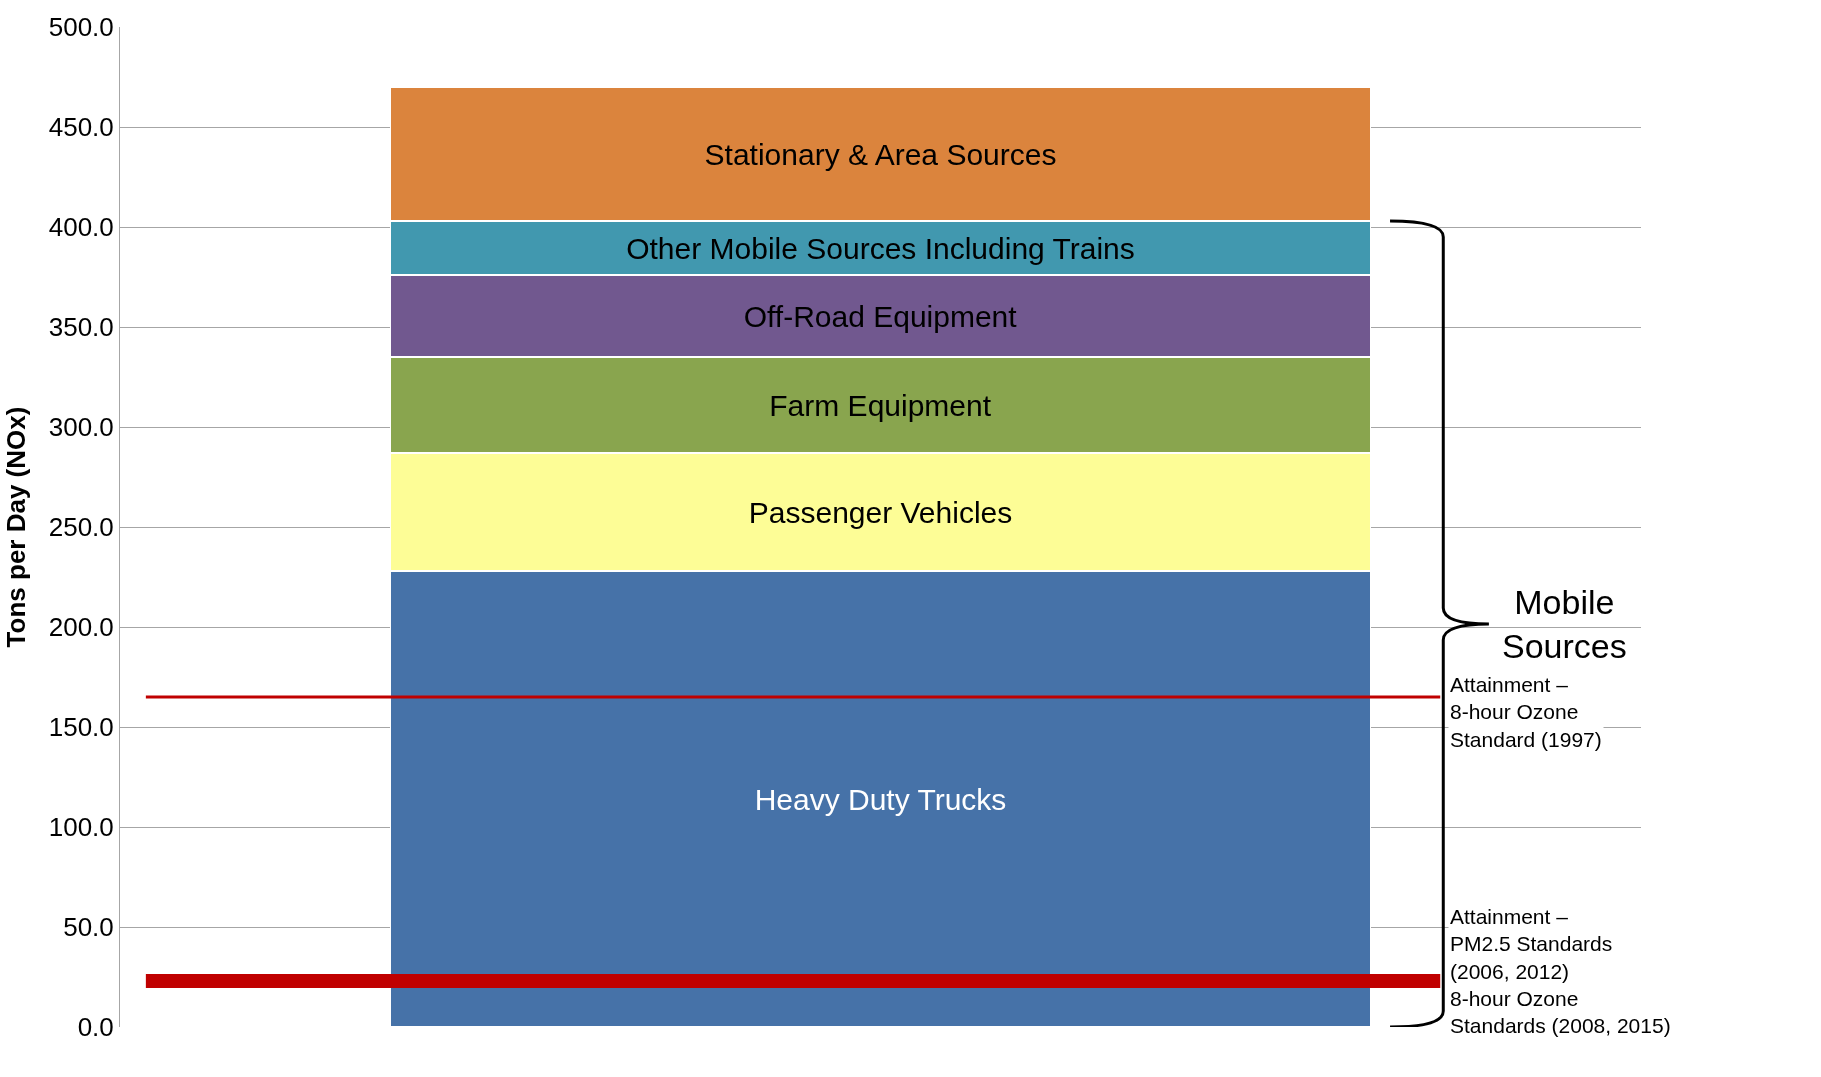 Image resolution: width=1821 pixels, height=1077 pixels. I want to click on y-tick-label: 500.0, so click(81, 27).